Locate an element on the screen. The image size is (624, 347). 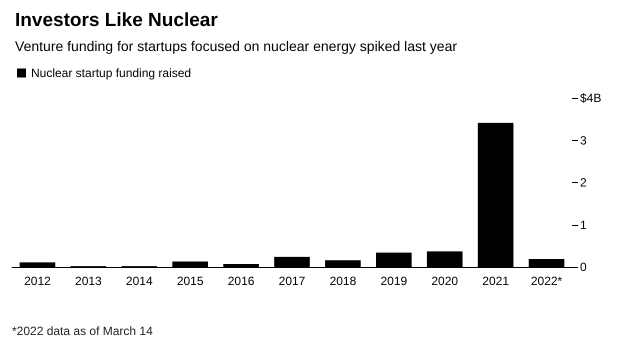
y-tick-label: 1 is located at coordinates (583, 225).